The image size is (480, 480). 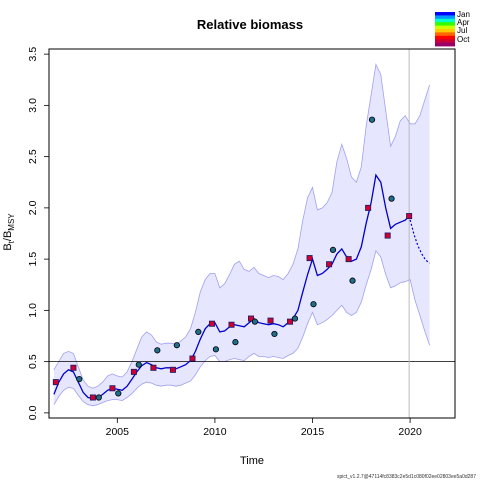 What do you see at coordinates (33, 361) in the screenshot?
I see `y-tick-label: 0.5` at bounding box center [33, 361].